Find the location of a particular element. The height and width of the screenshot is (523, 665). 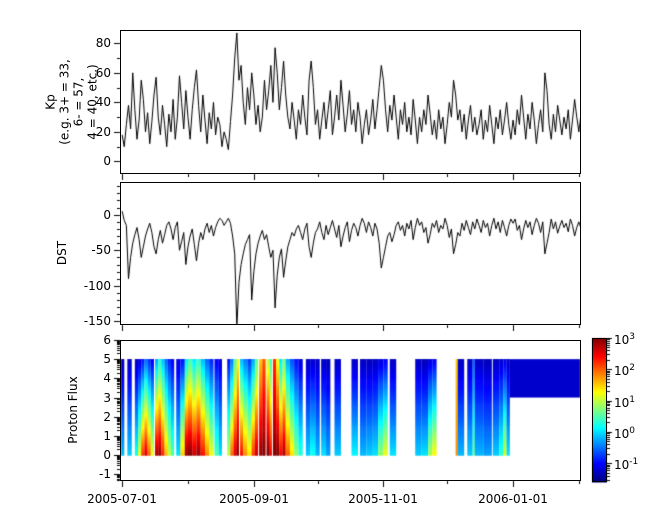

y-tick-label: 2 is located at coordinates (107, 417).